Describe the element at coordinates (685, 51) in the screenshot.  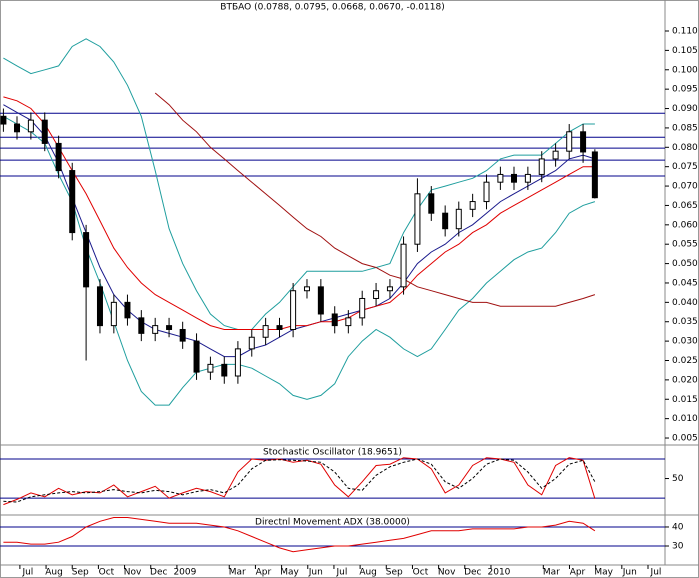
I see `y-tick-label: 0.105` at that location.